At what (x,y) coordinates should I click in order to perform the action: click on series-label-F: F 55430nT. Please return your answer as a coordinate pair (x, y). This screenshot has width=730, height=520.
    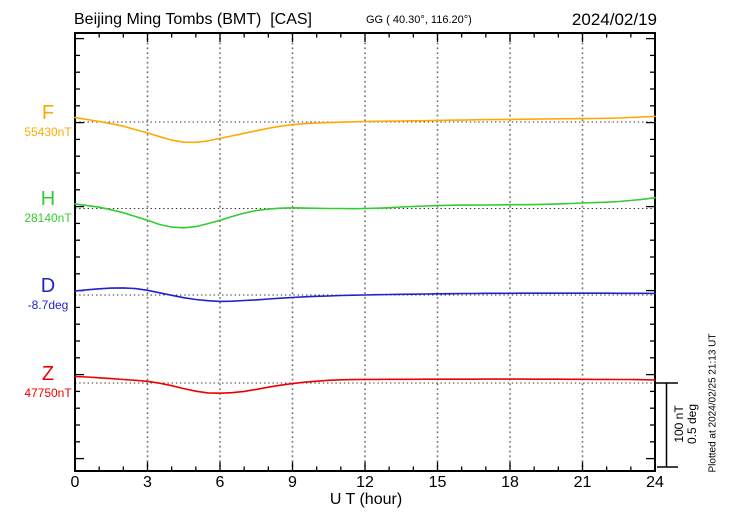
    Looking at the image, I should click on (48, 121).